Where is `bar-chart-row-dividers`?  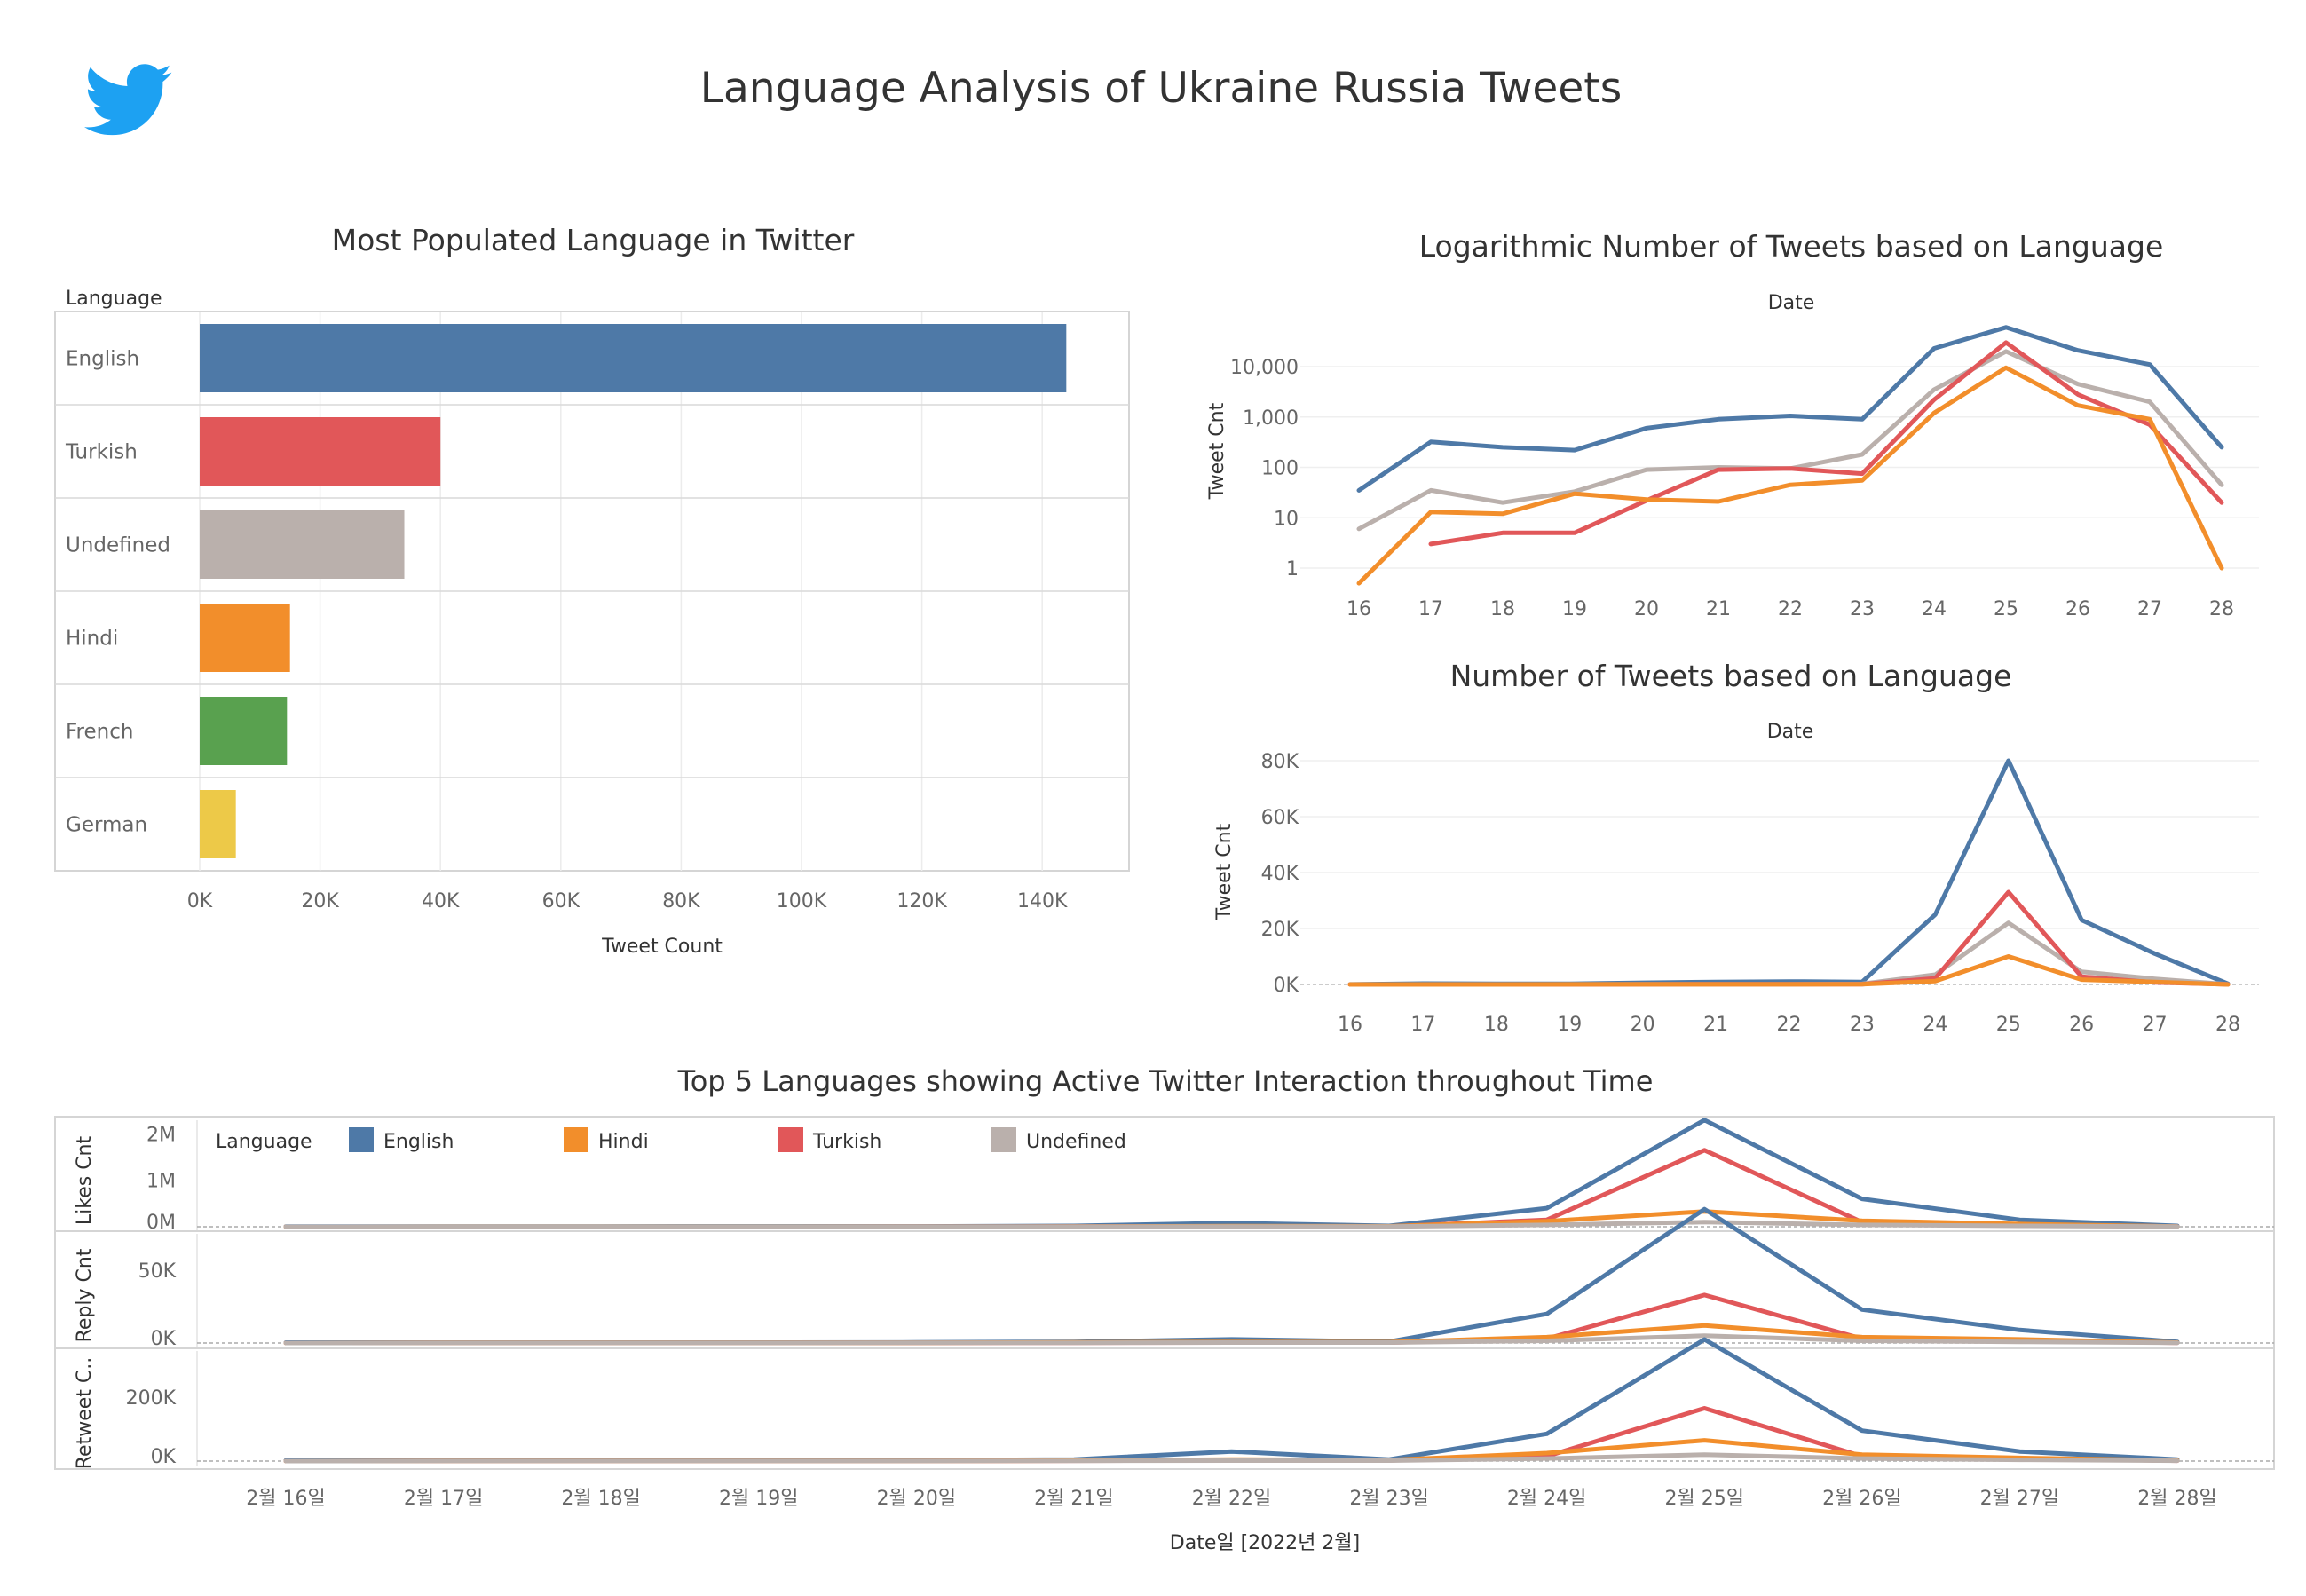
bar-chart-row-dividers is located at coordinates (592, 591).